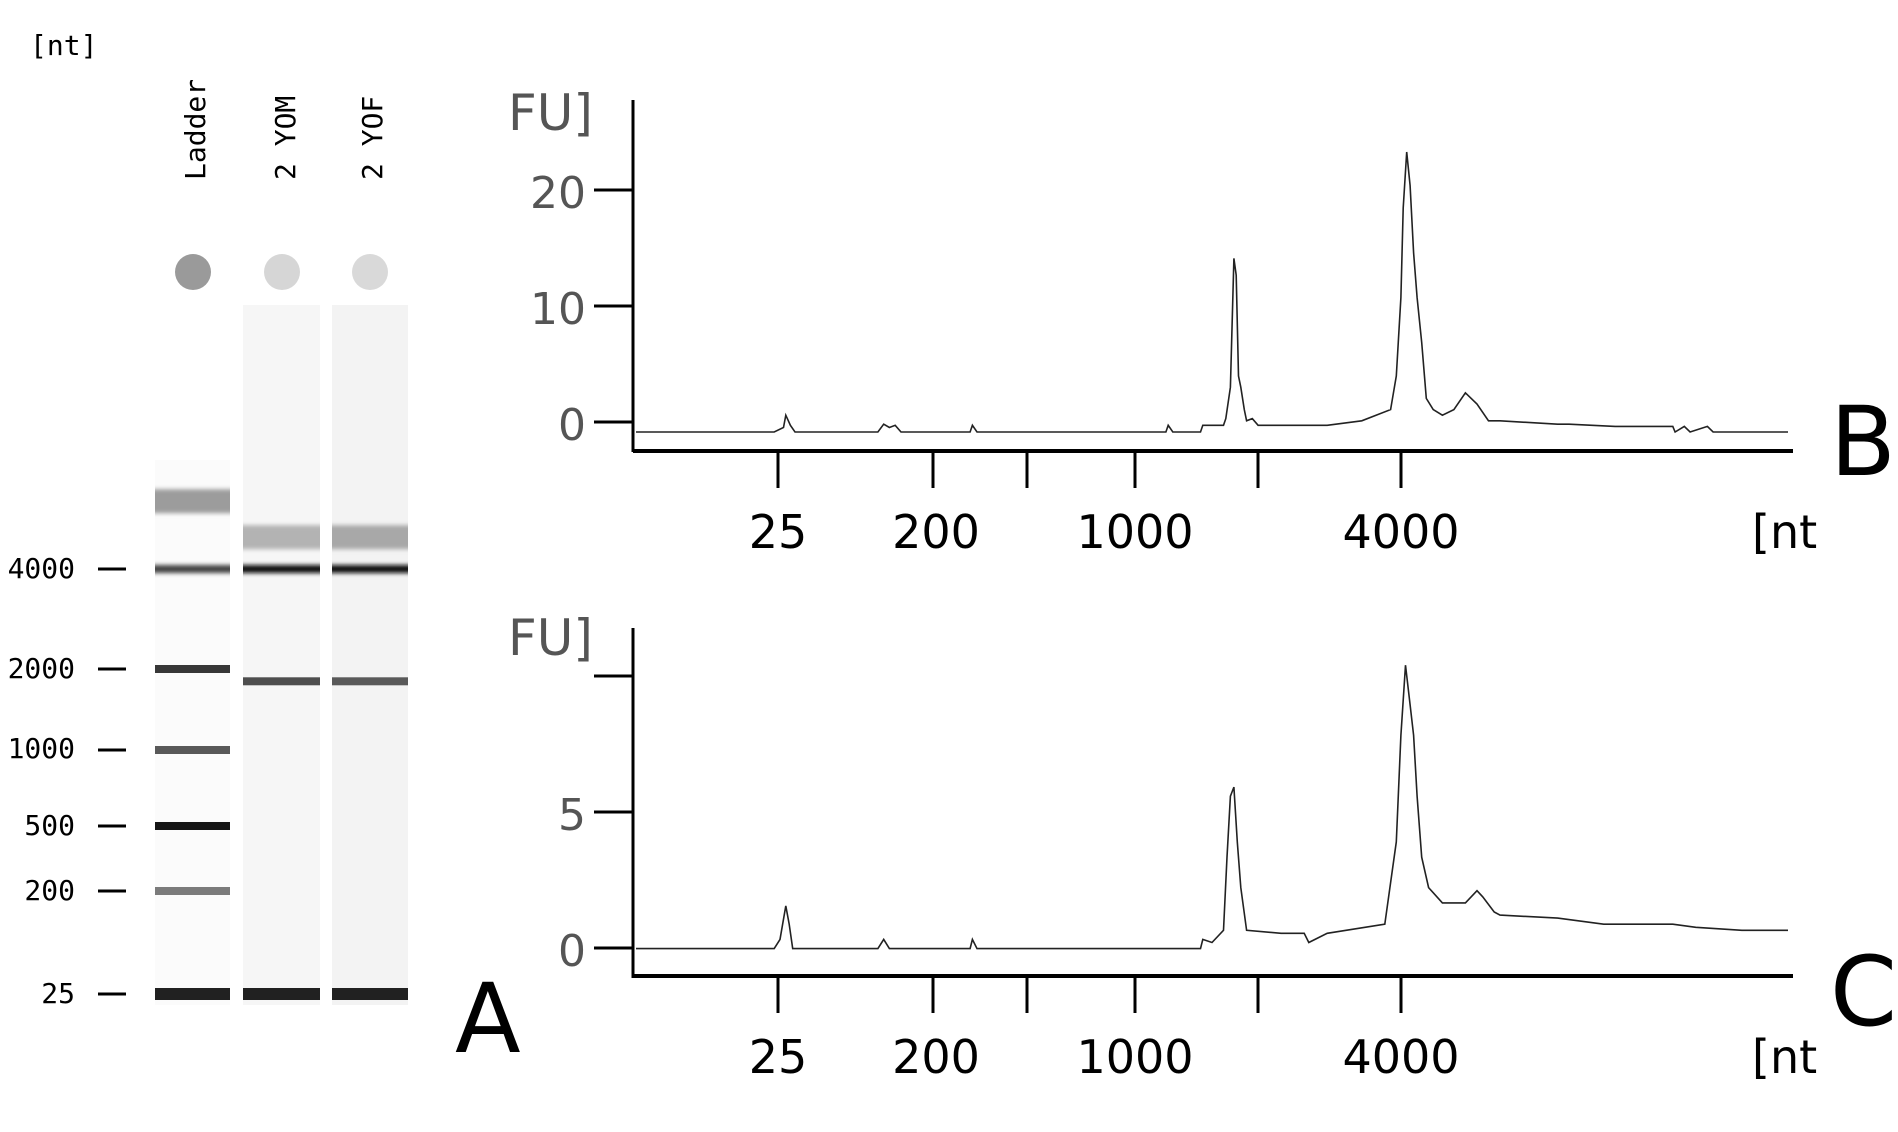  I want to click on lane-label-2yof: 2 YOF, so click(372, 138).